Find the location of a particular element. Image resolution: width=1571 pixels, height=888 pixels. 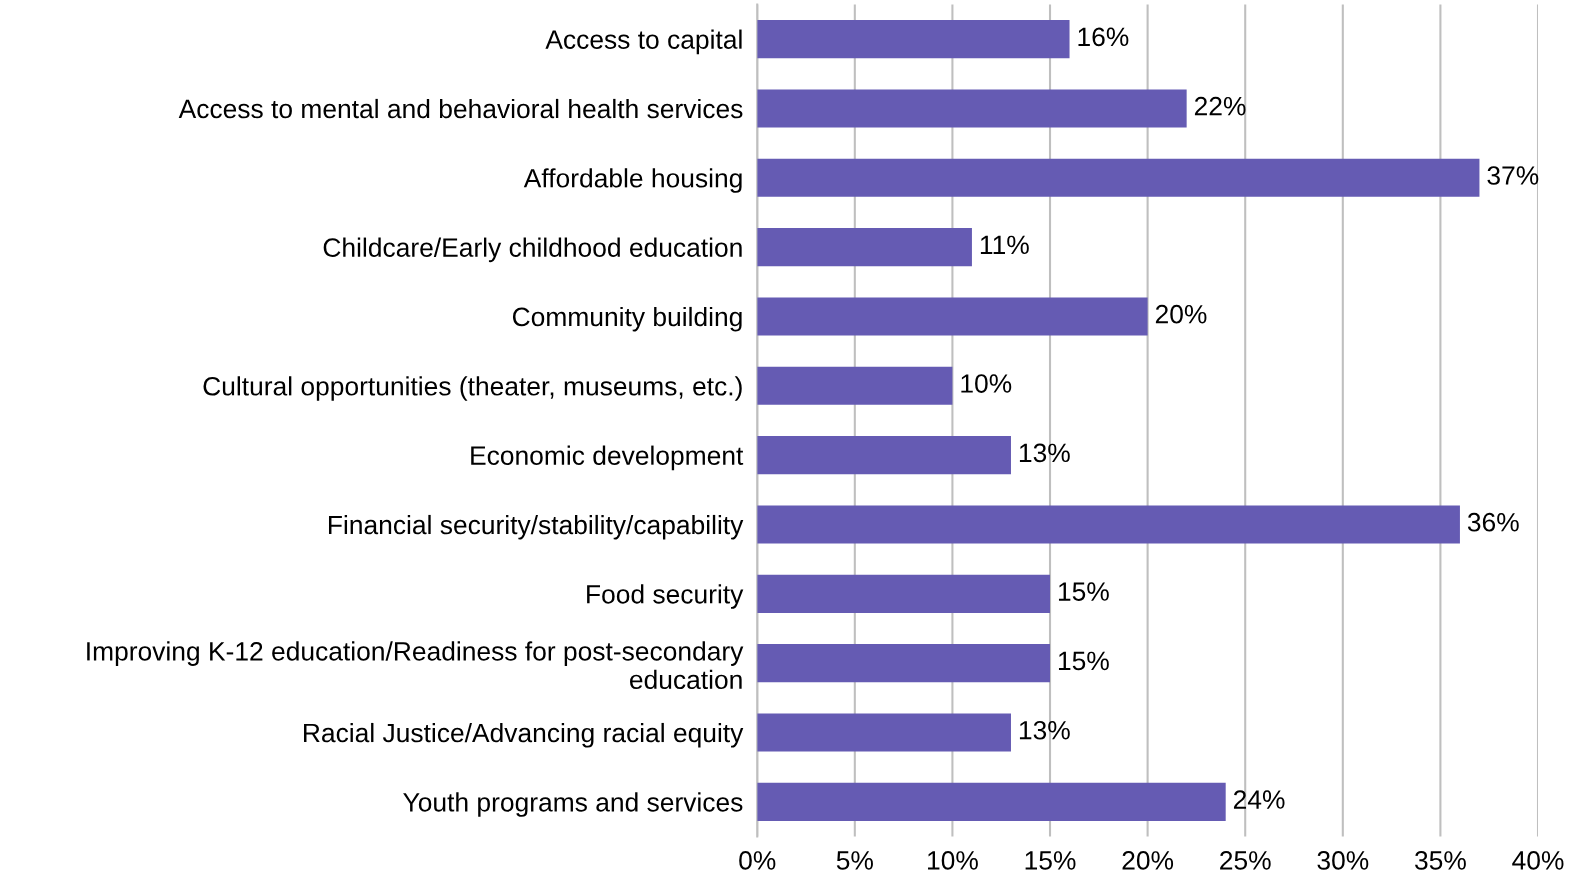

y-tick-label: Childcare/Early childhood education is located at coordinates (532, 250).